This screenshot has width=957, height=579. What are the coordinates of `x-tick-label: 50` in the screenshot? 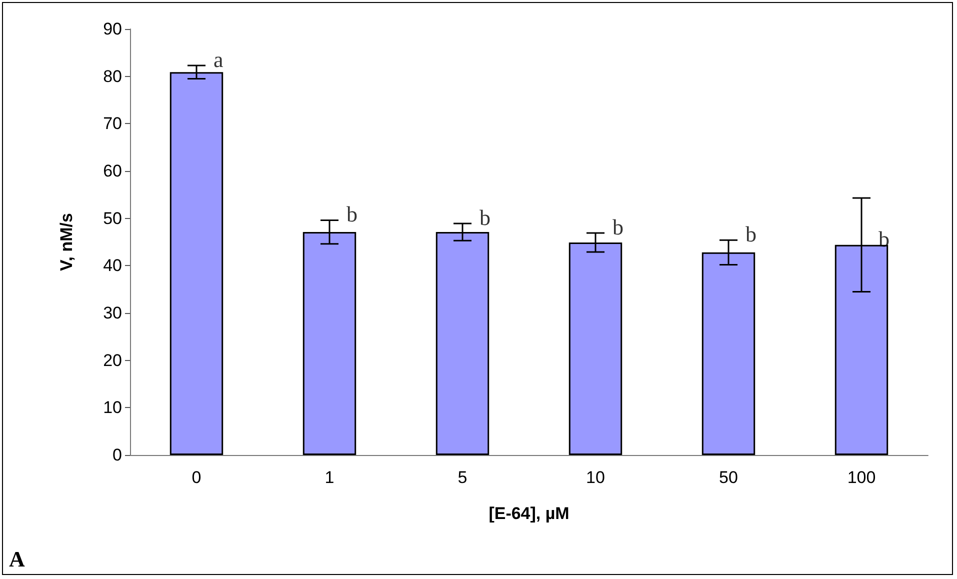 It's located at (728, 477).